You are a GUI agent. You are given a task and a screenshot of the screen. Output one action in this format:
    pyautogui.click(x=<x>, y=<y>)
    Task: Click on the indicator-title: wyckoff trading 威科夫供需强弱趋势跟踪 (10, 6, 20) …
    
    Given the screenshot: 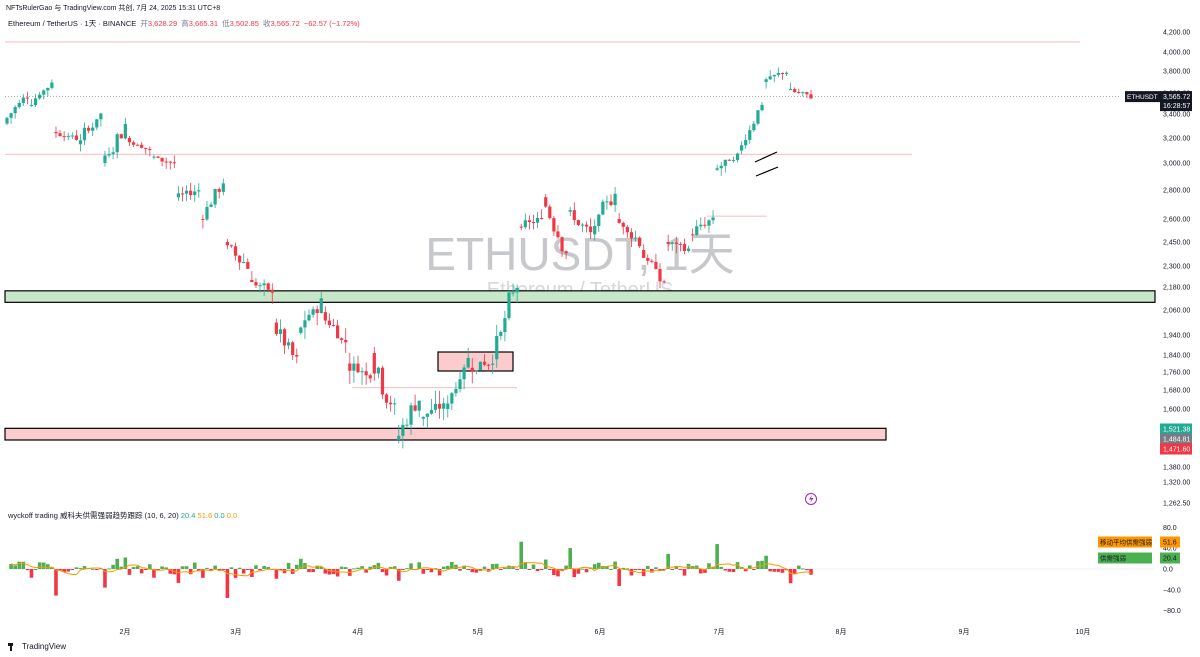 What is the action you would take?
    pyautogui.click(x=122, y=515)
    